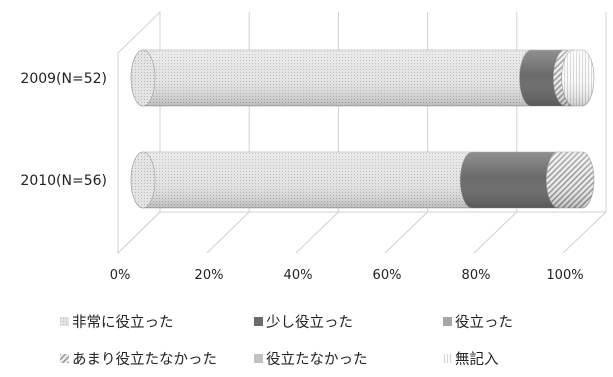 This screenshot has width=613, height=377. I want to click on x-tick-label: 0%, so click(120, 275).